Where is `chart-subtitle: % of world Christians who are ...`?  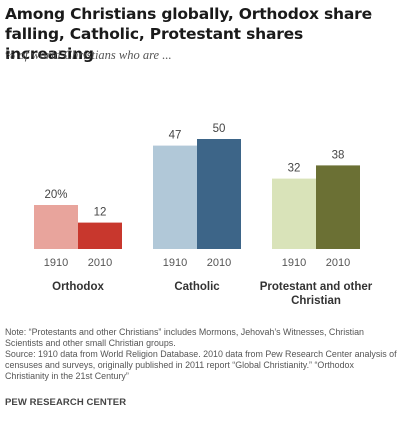
chart-subtitle: % of world Christians who are ... is located at coordinates (88, 55).